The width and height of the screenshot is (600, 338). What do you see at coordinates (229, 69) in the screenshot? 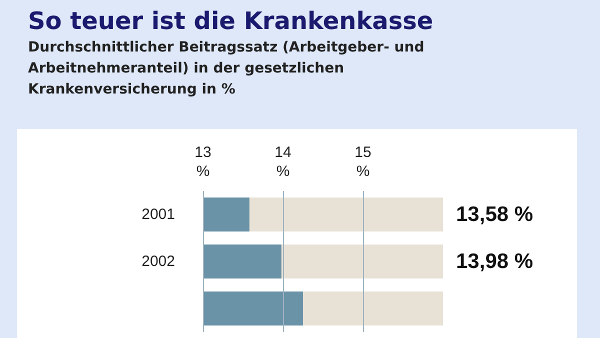
I see `chart-subtitle: Durchschnittlicher Beitragssatz (Arbeitgeber- und Arbeitnehmeranteil) in der gesetzlichen Krankenversicherung in %` at bounding box center [229, 69].